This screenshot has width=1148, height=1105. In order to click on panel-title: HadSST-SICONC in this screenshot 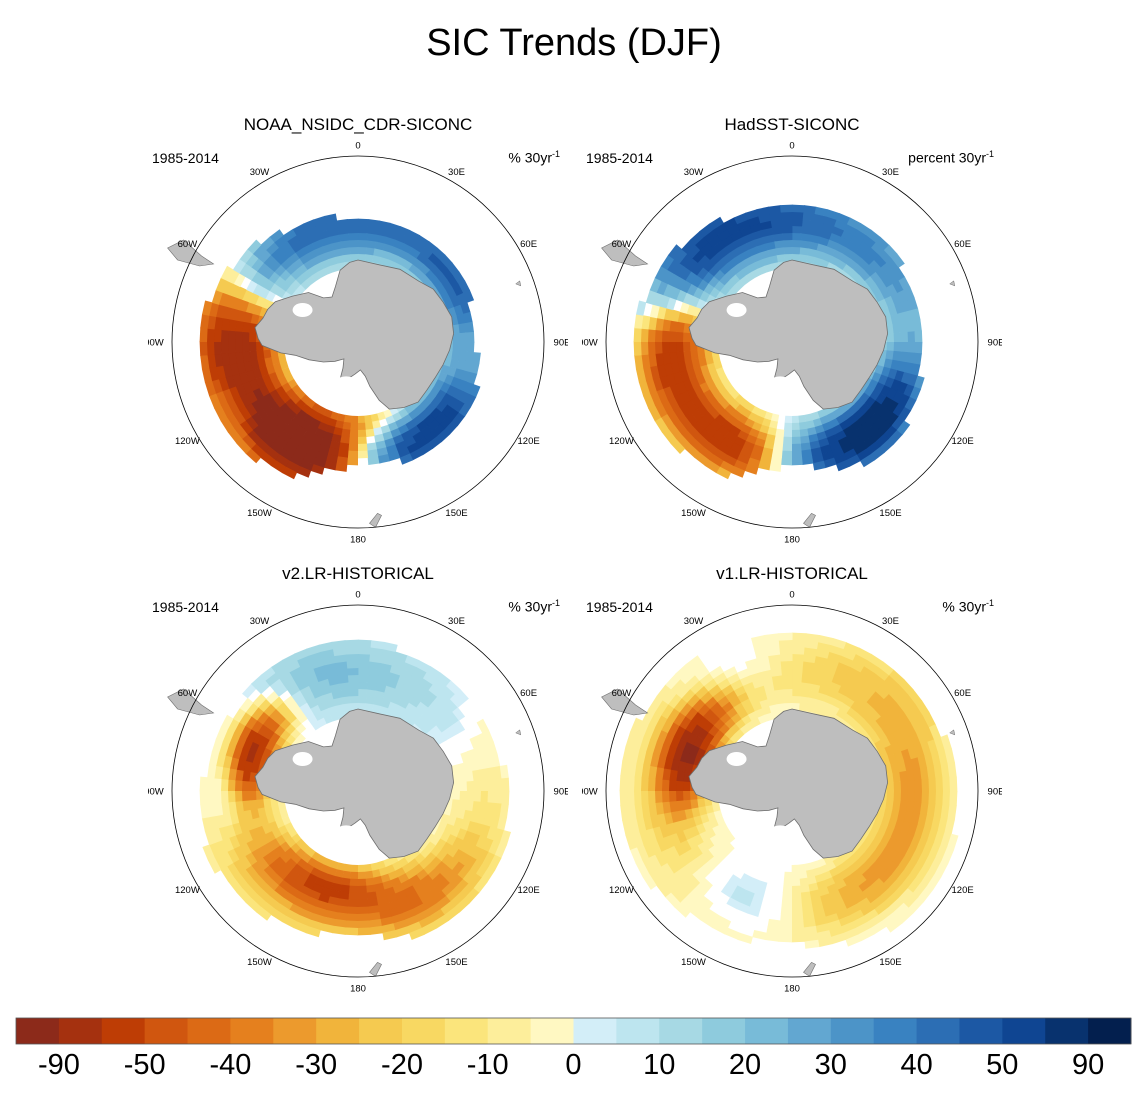, I will do `click(792, 124)`.